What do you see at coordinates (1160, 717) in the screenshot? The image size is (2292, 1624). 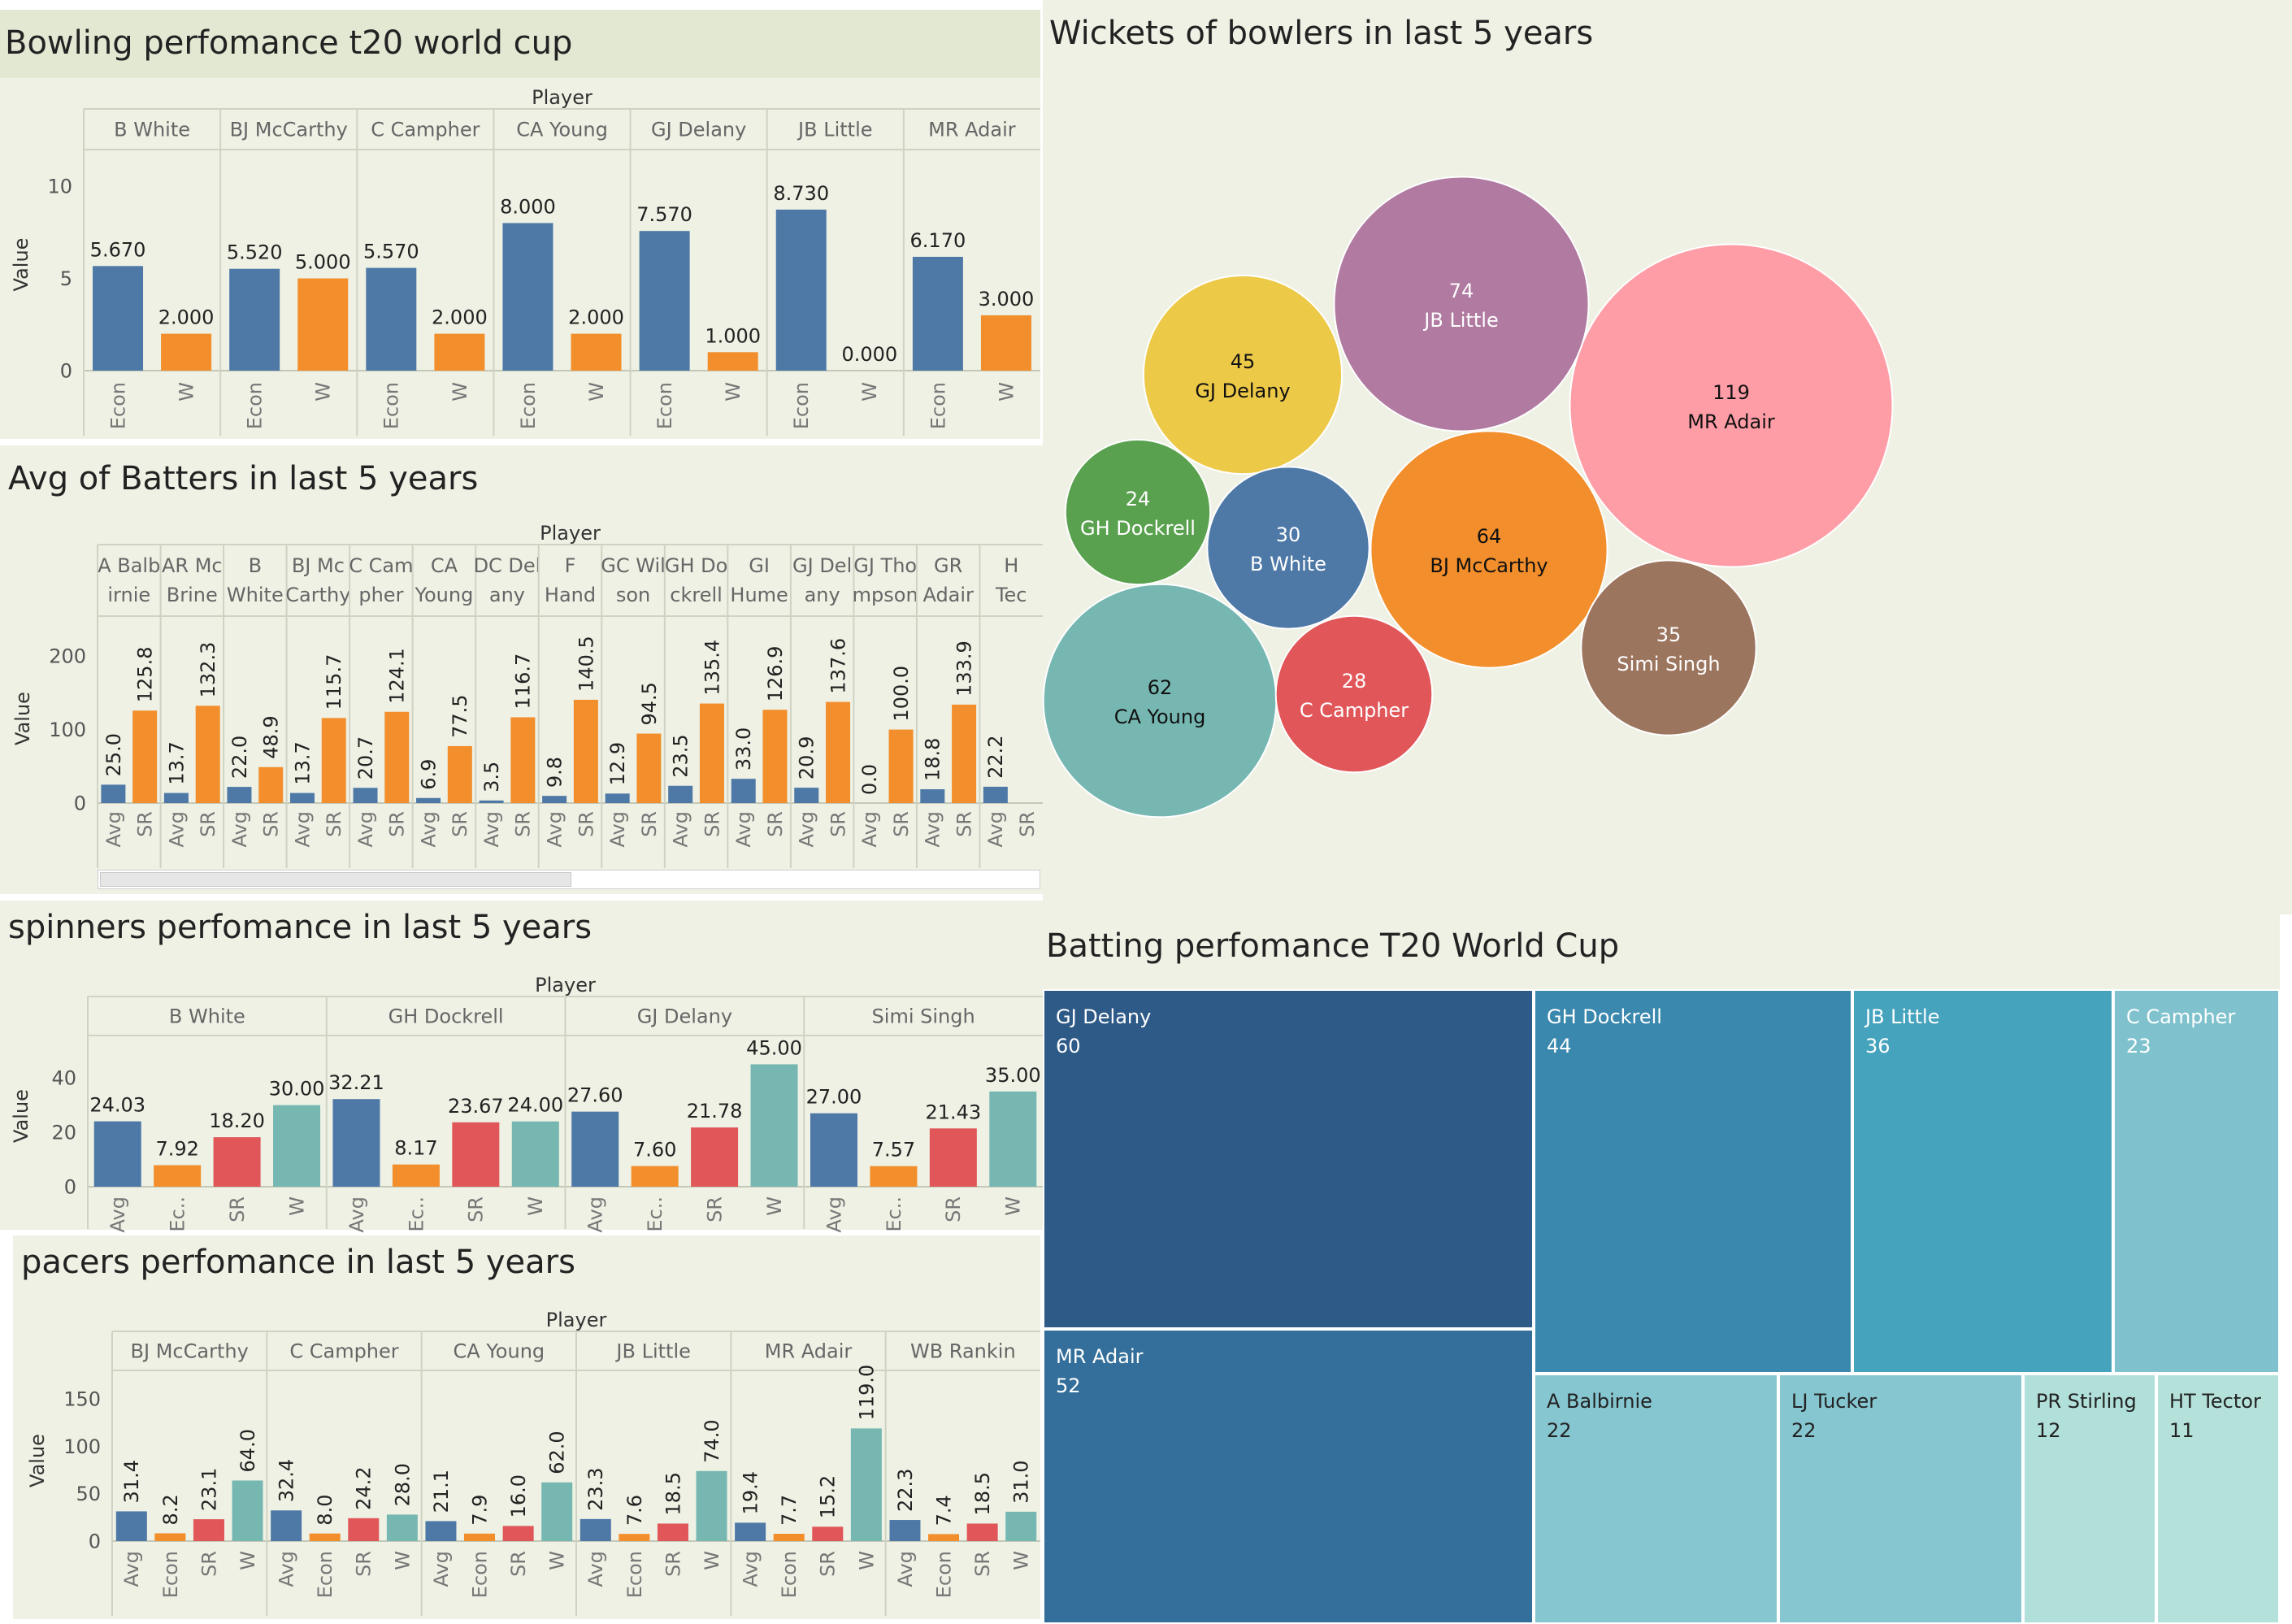 I see `bubble-name: CA Young` at bounding box center [1160, 717].